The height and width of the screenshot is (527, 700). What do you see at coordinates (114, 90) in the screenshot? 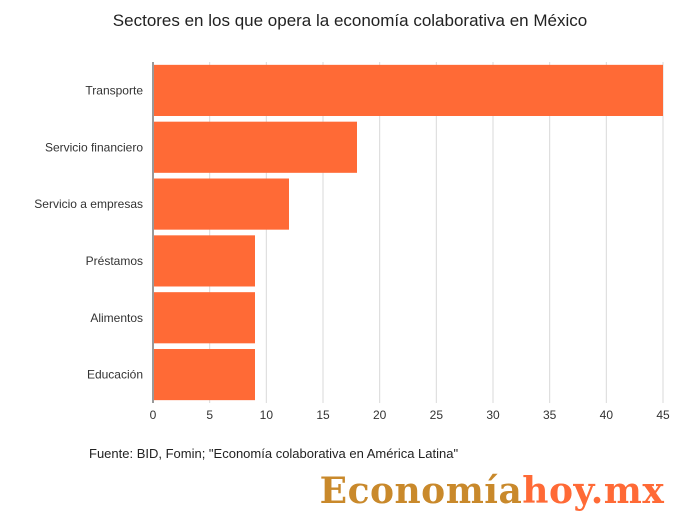
I see `category-label: Transporte` at bounding box center [114, 90].